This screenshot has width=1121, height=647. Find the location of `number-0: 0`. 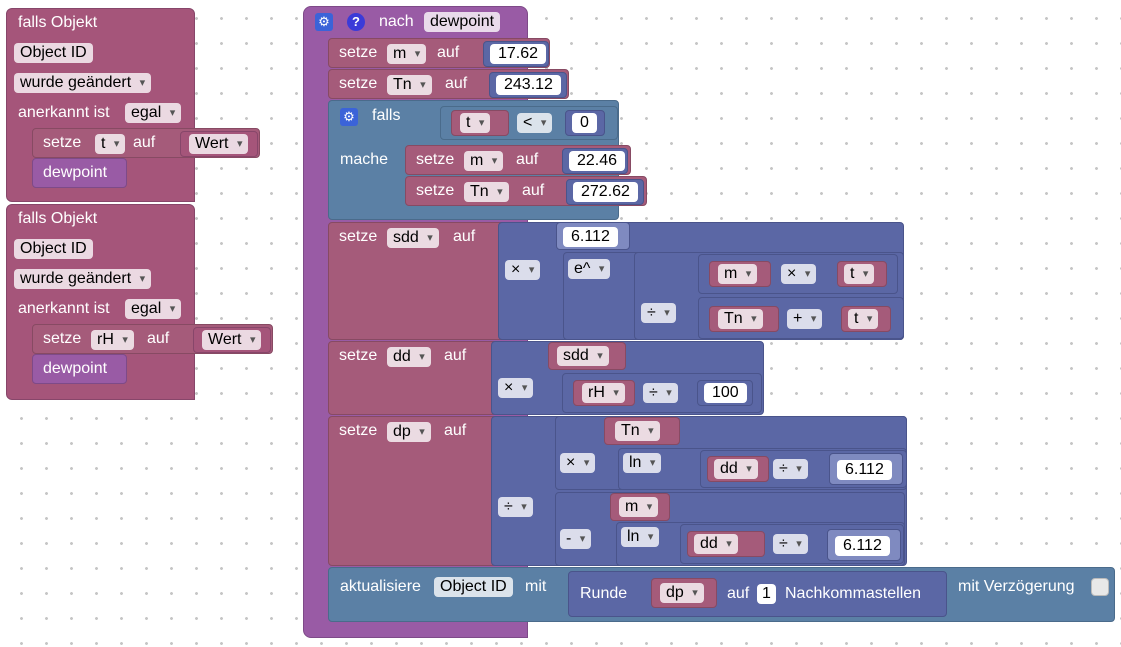

number-0: 0 is located at coordinates (584, 123).